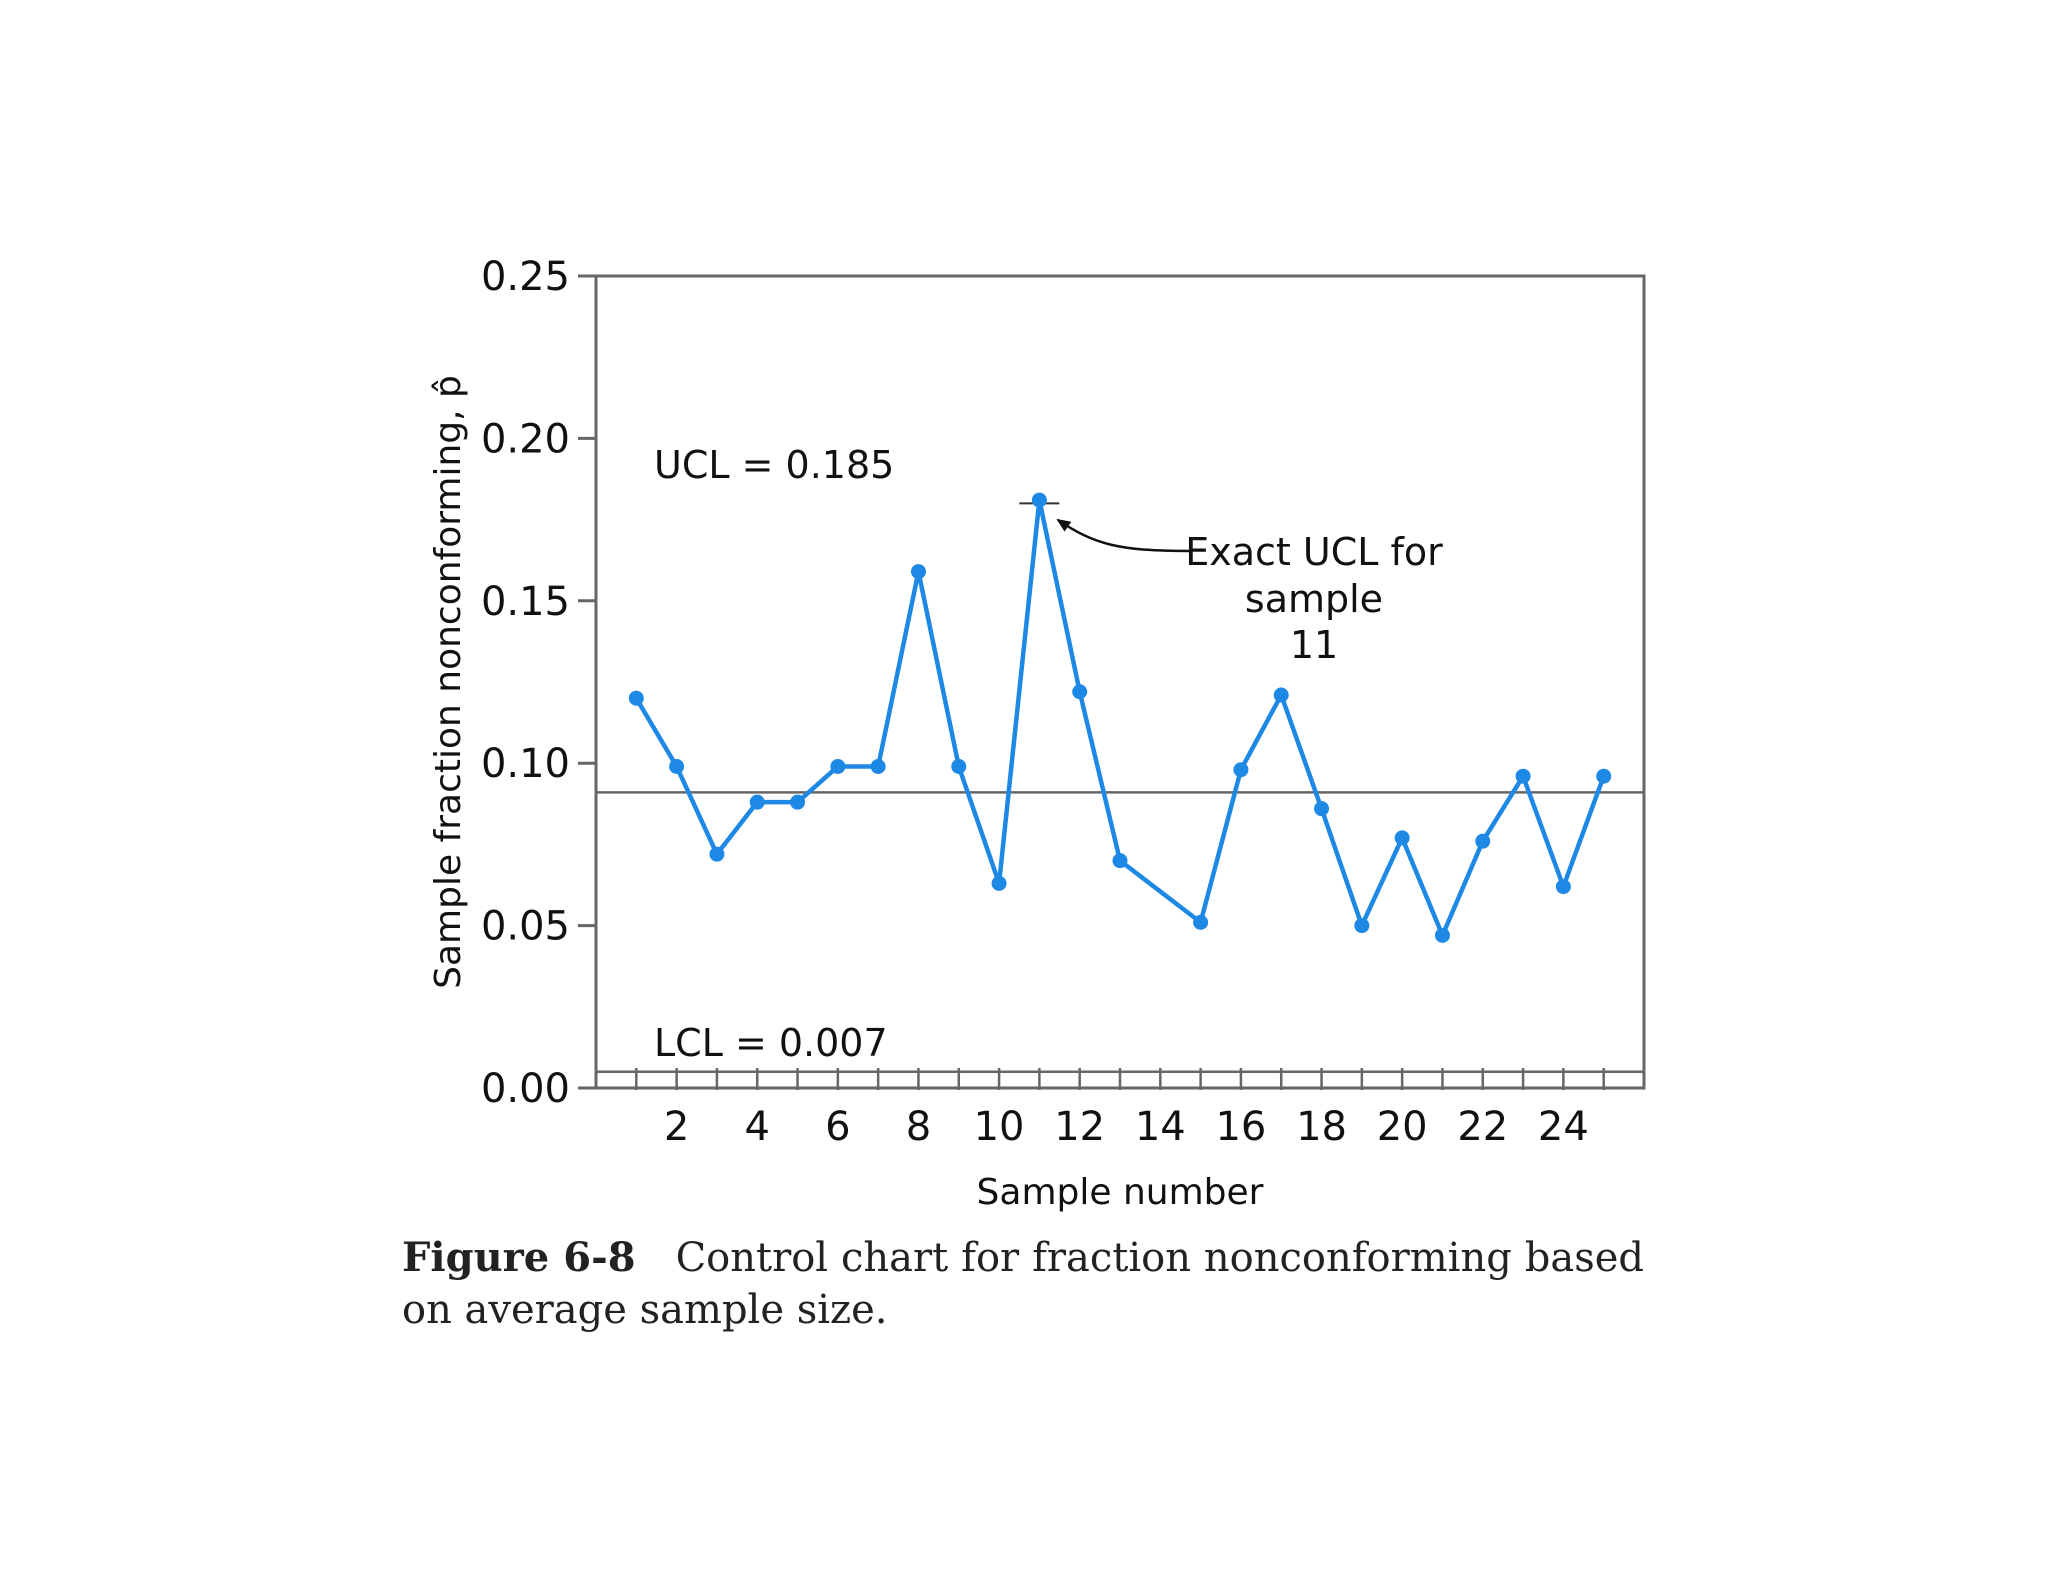 The width and height of the screenshot is (2048, 1582). I want to click on x-tick-label: 8, so click(918, 1127).